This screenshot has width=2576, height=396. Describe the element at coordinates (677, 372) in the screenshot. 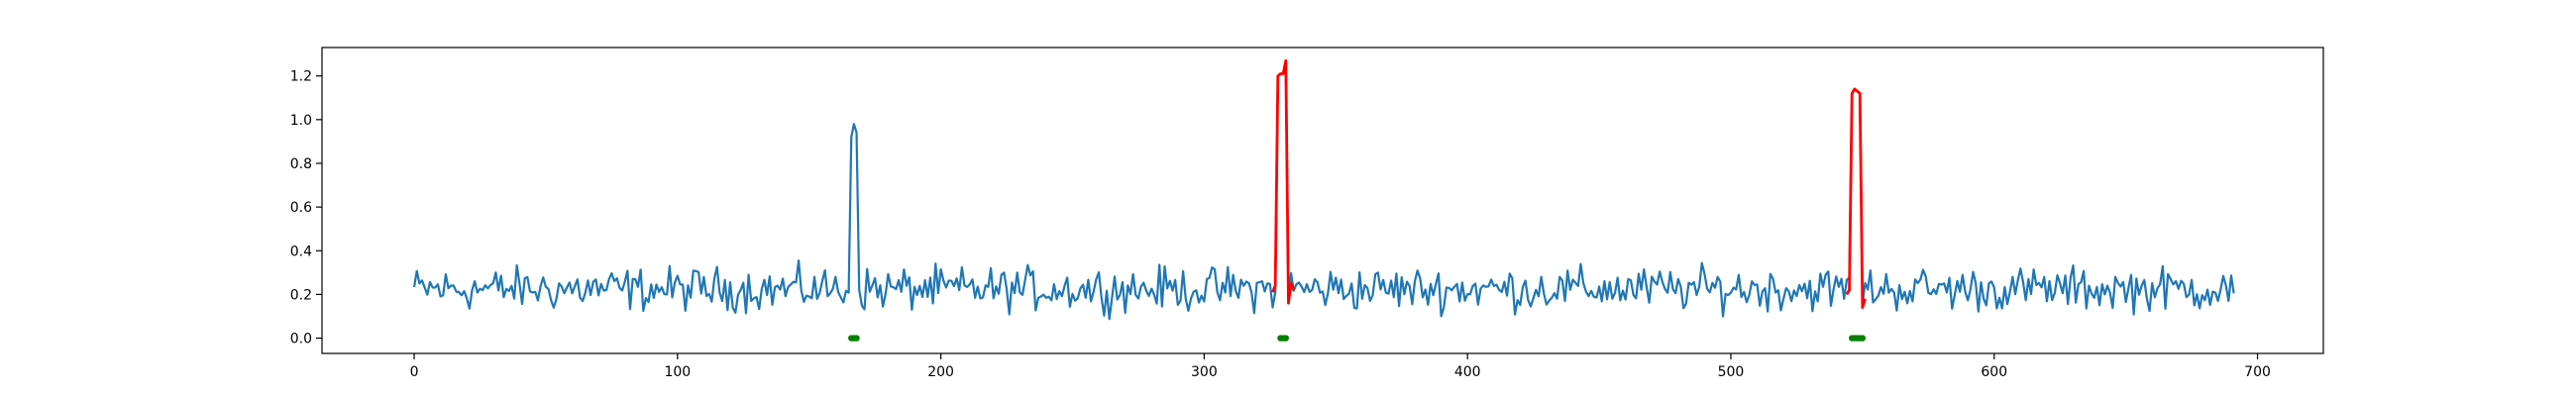

I see `x-tick-label: 100` at that location.